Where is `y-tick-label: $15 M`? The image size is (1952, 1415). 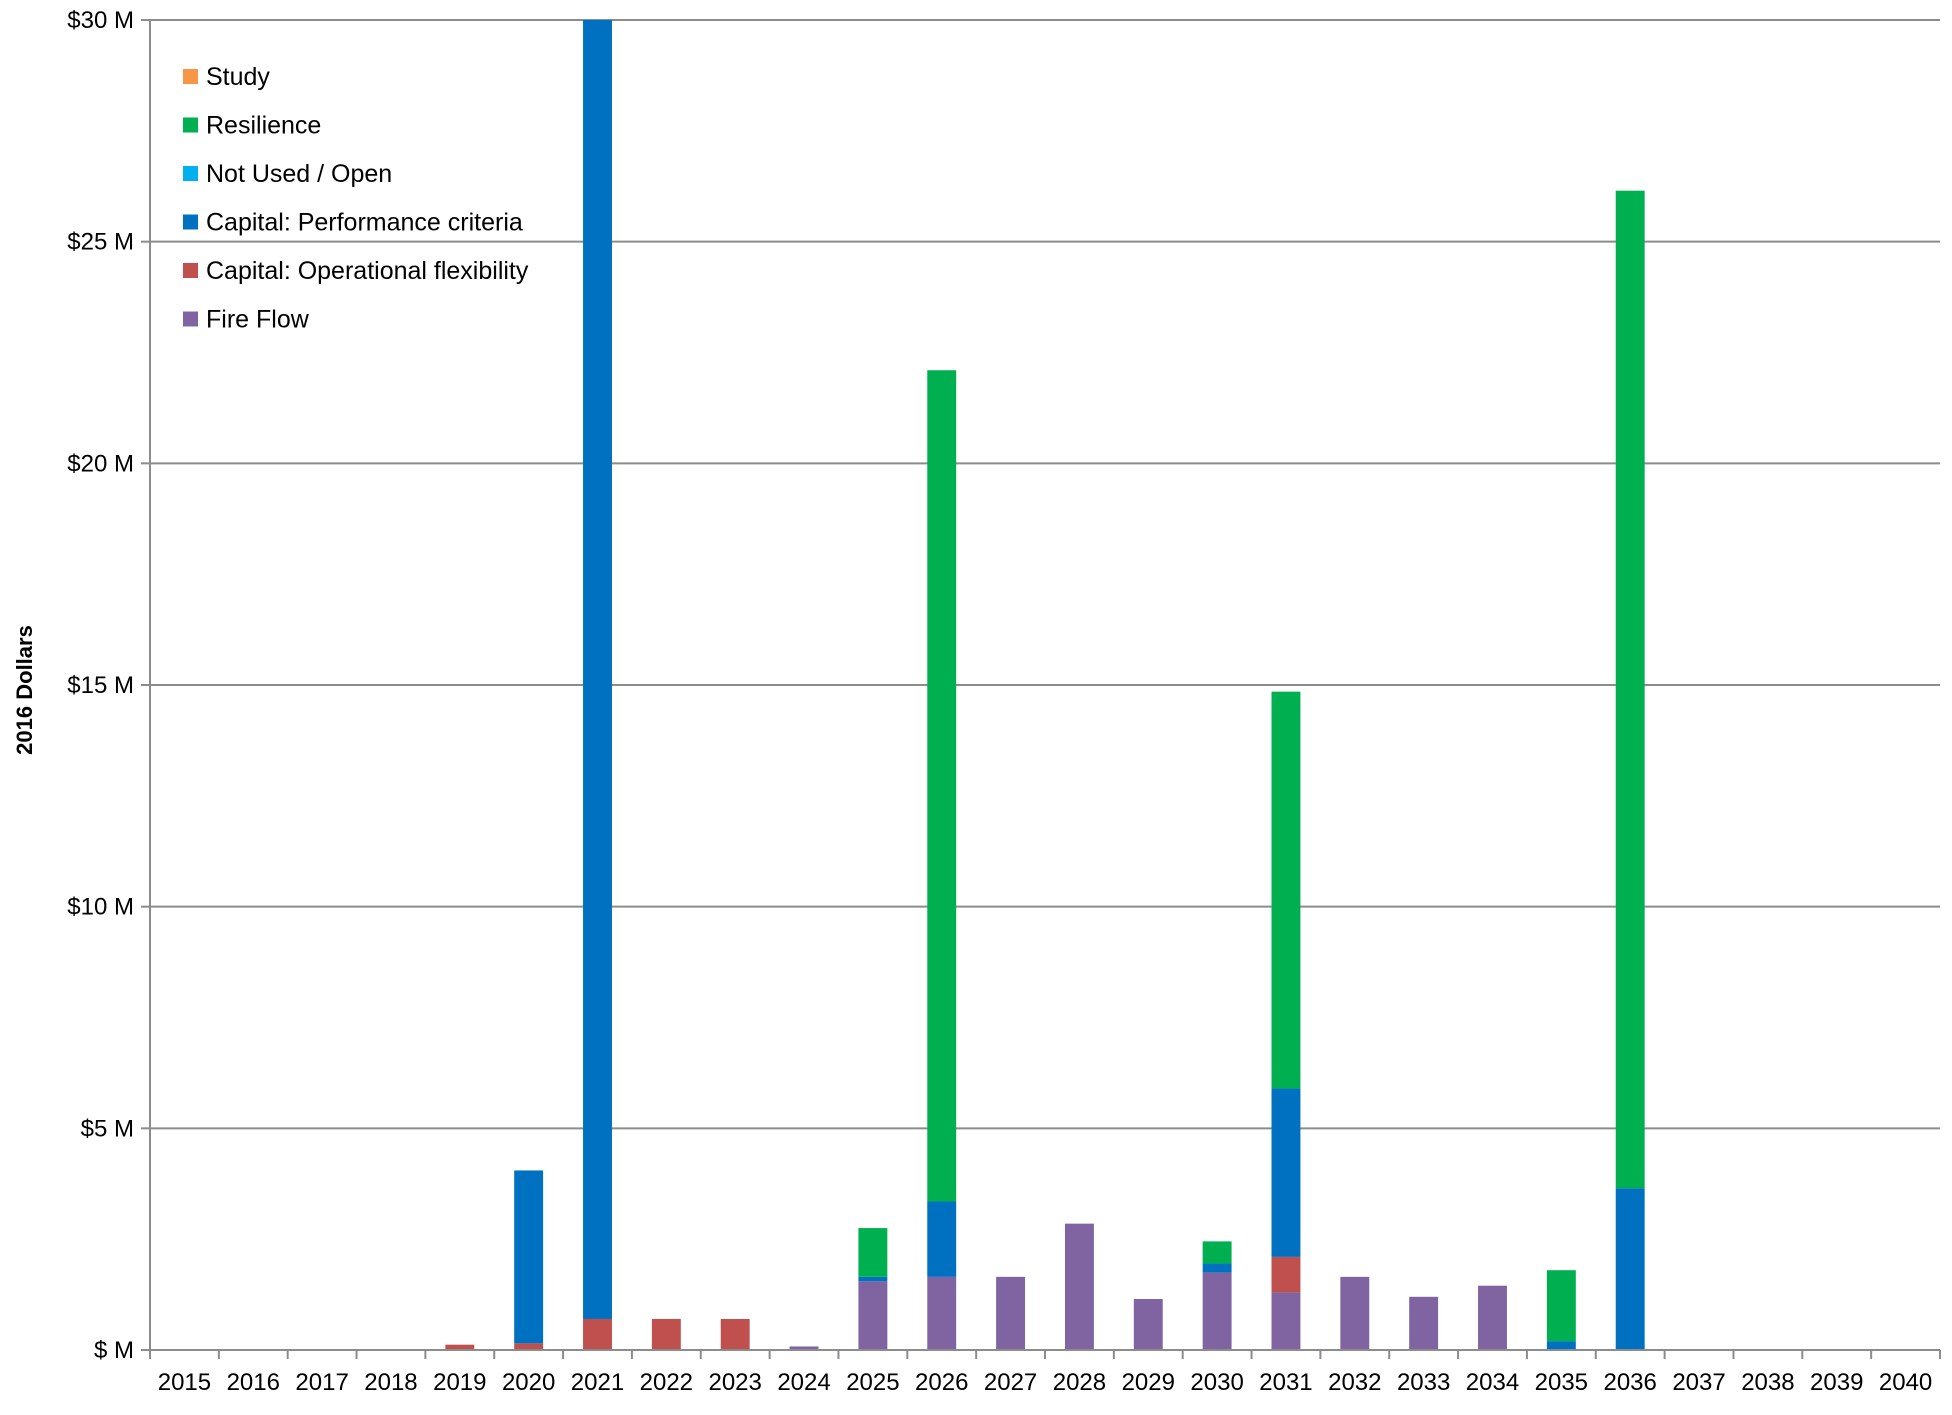 y-tick-label: $15 M is located at coordinates (100, 685).